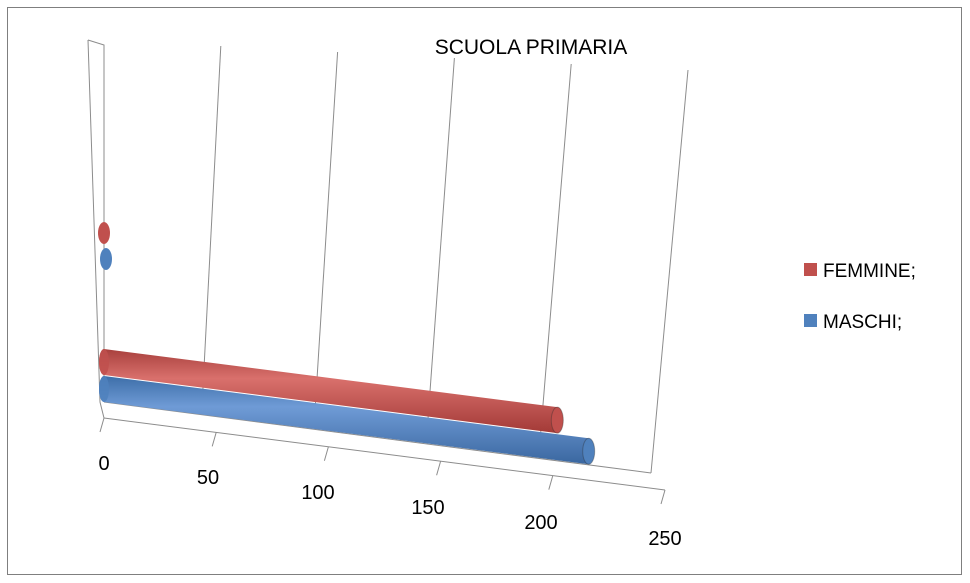 Image resolution: width=970 pixels, height=583 pixels. Describe the element at coordinates (317, 493) in the screenshot. I see `x-tick-label: 100` at that location.